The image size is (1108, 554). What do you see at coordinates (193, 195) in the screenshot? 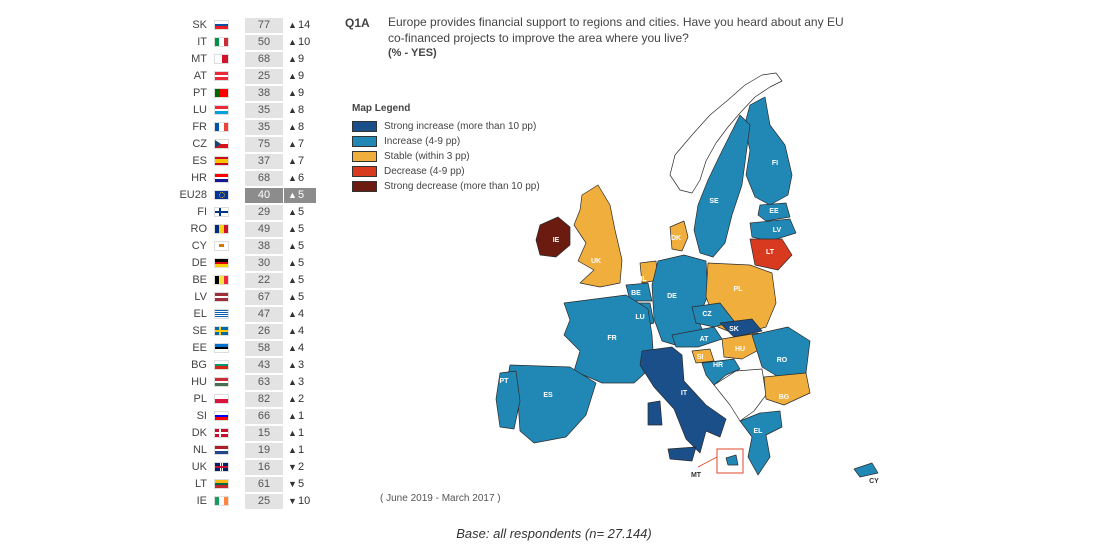
I see `country-code: EU28` at bounding box center [193, 195].